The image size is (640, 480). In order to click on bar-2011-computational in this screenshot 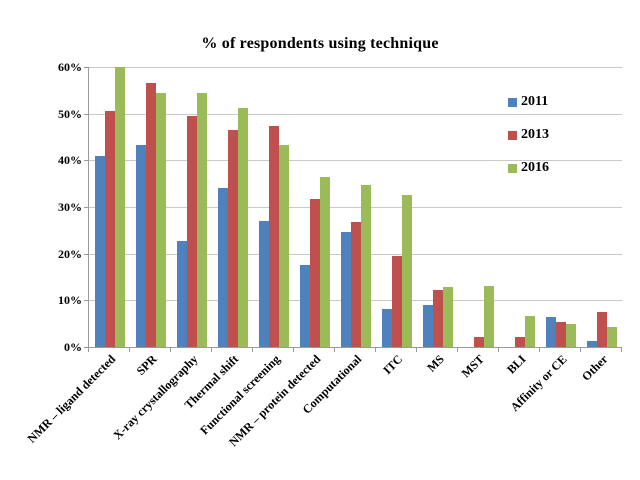, I will do `click(345, 289)`.